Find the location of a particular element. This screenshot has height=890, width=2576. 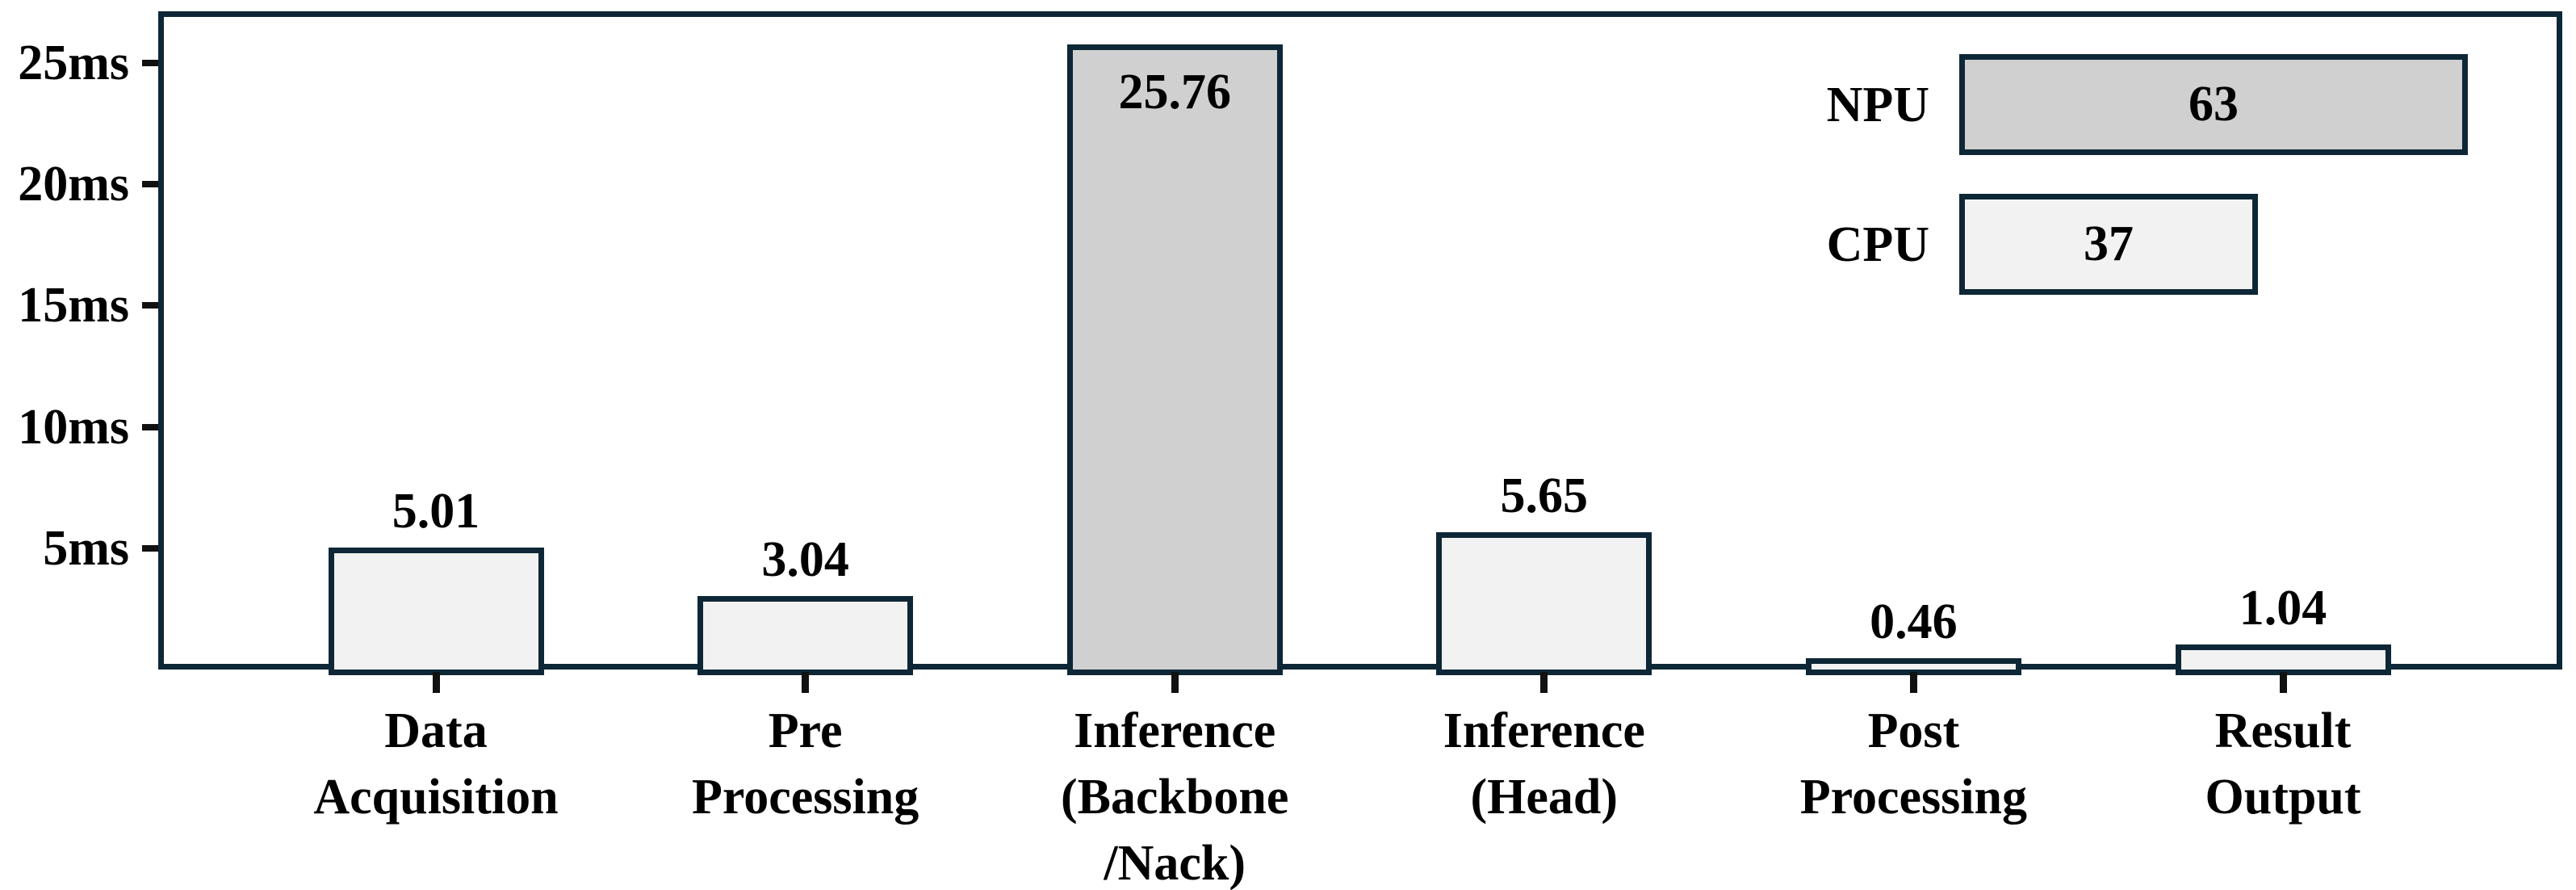

bar-value-label: 3.04 is located at coordinates (805, 559).